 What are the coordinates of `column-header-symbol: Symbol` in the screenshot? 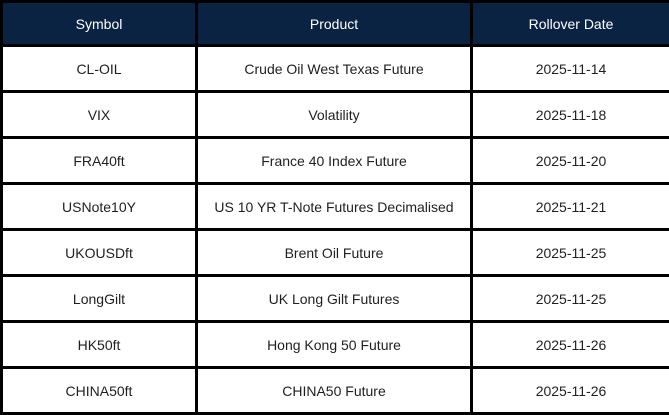 It's located at (99, 23).